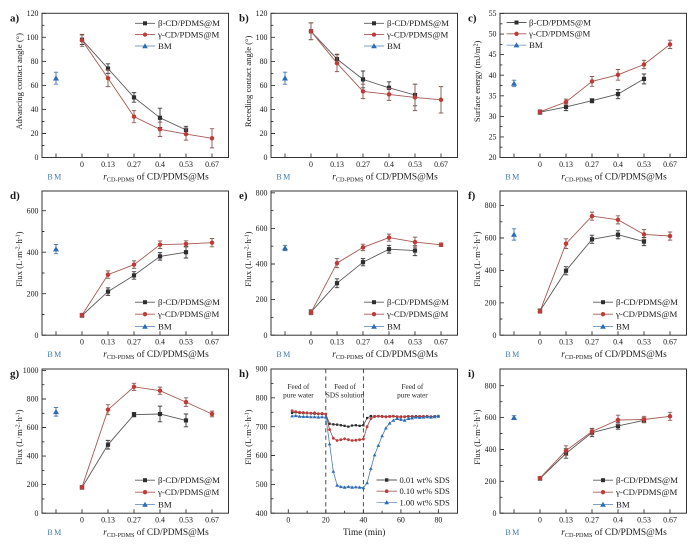 Image resolution: width=700 pixels, height=549 pixels. I want to click on svg-text: 700, so click(262, 426).